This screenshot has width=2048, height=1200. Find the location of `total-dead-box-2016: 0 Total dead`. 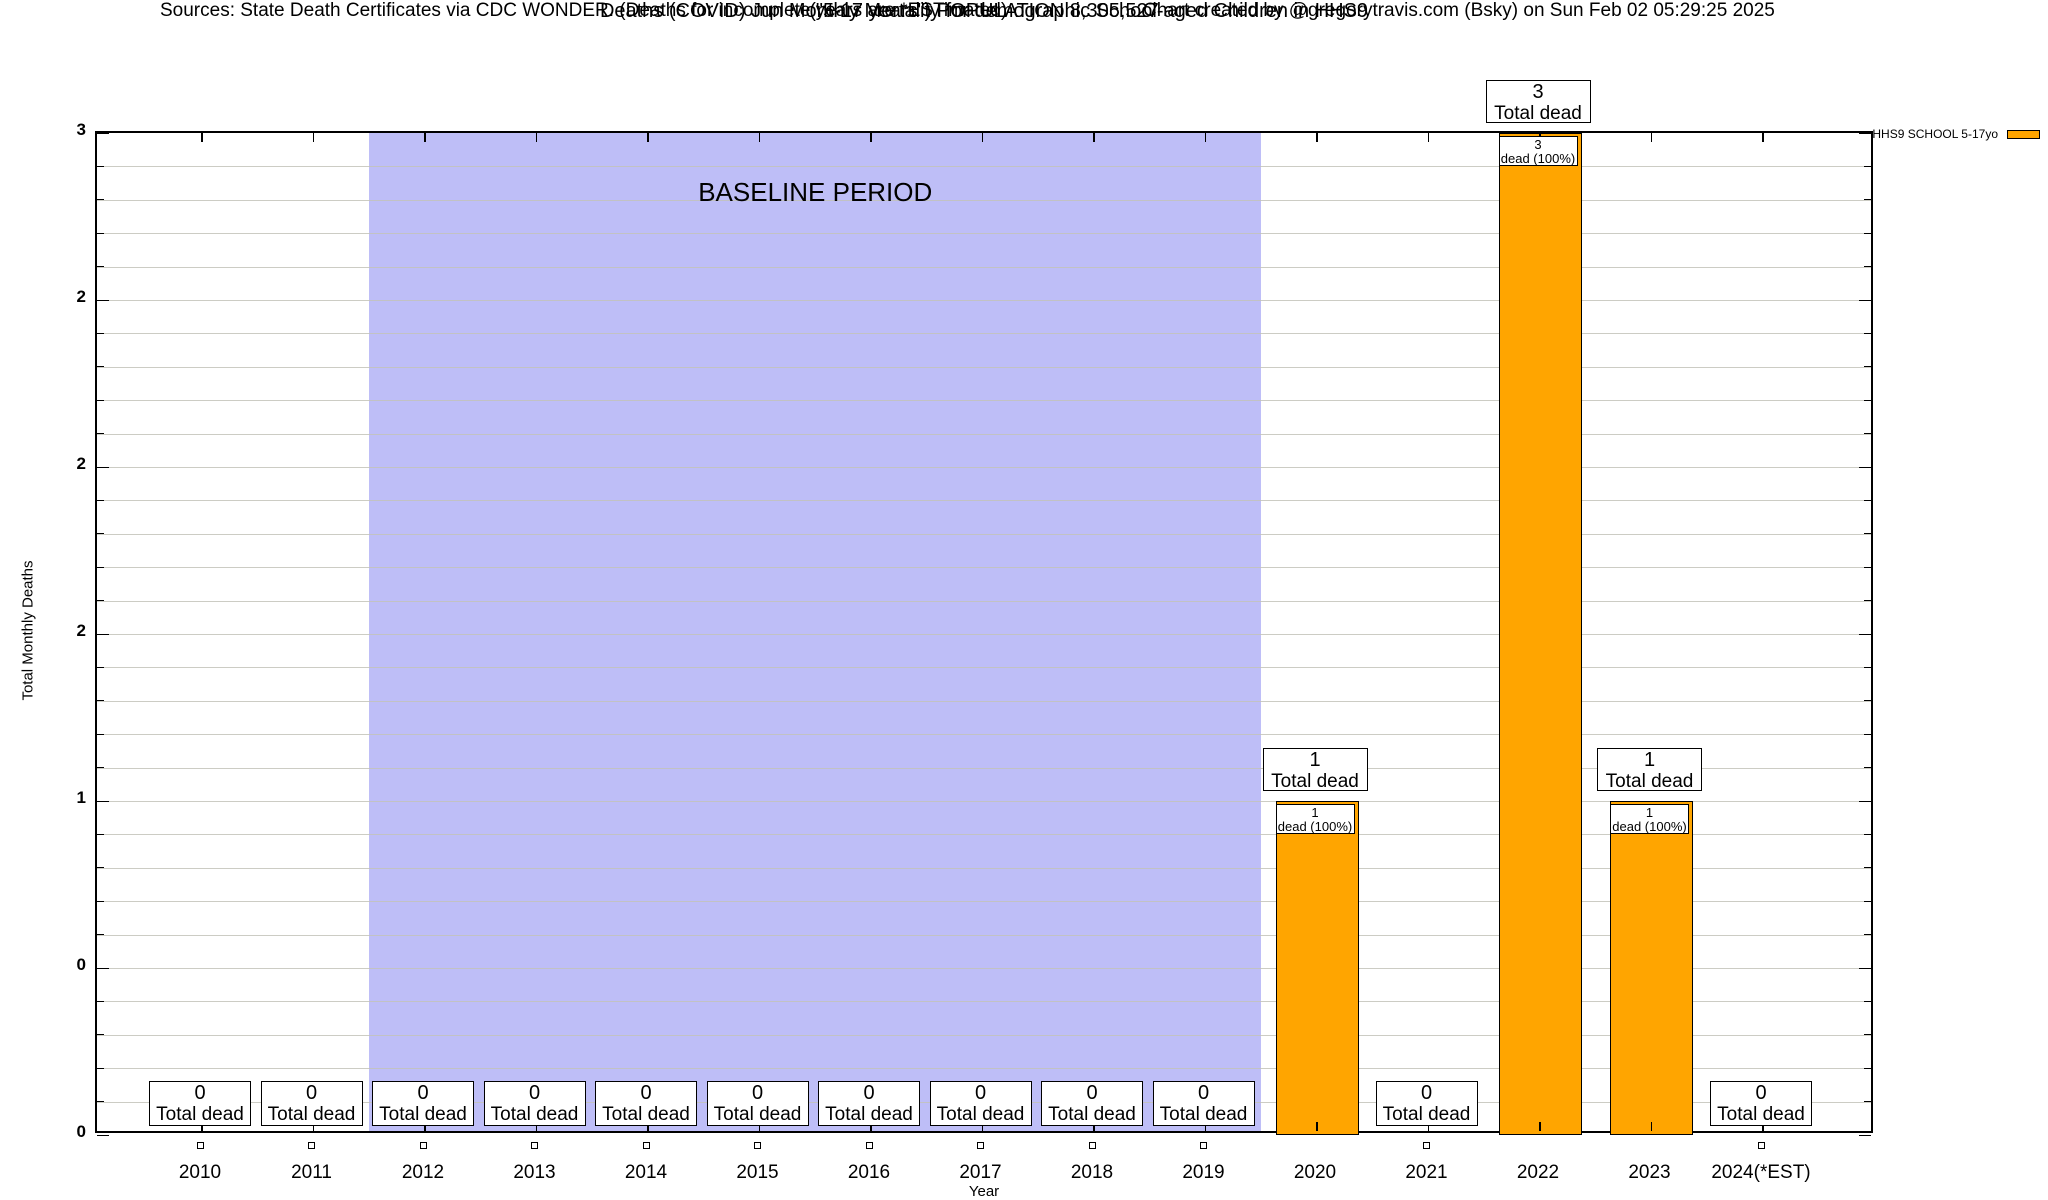

total-dead-box-2016: 0 Total dead is located at coordinates (869, 1103).